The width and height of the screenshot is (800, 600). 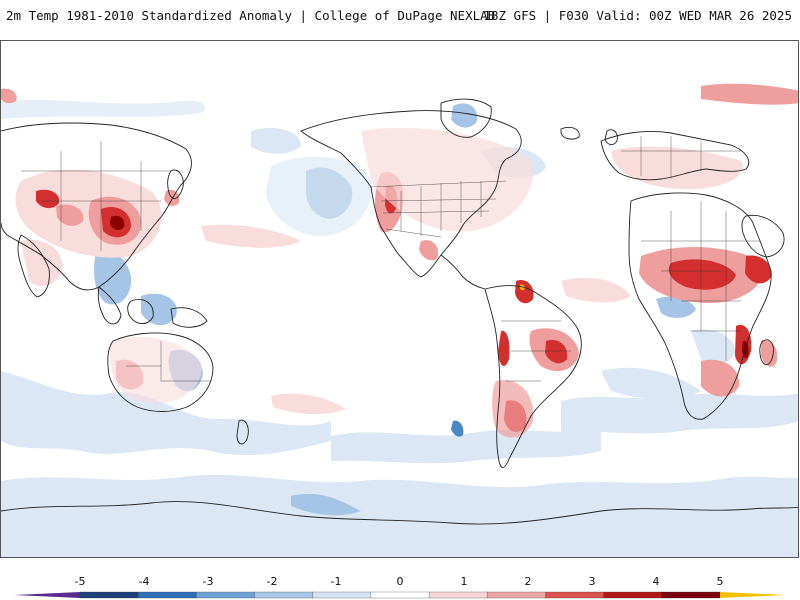 What do you see at coordinates (47, 595) in the screenshot?
I see `colorbar-extend-low` at bounding box center [47, 595].